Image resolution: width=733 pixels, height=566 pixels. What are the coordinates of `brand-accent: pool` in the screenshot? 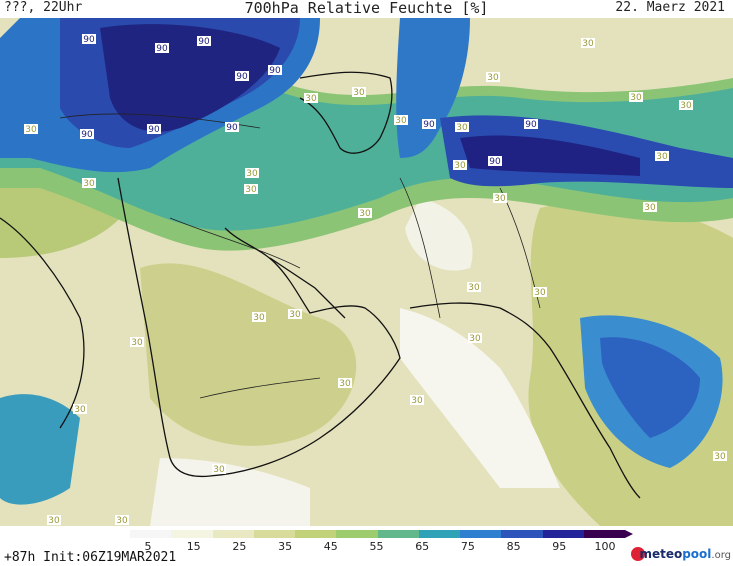 It's located at (697, 554).